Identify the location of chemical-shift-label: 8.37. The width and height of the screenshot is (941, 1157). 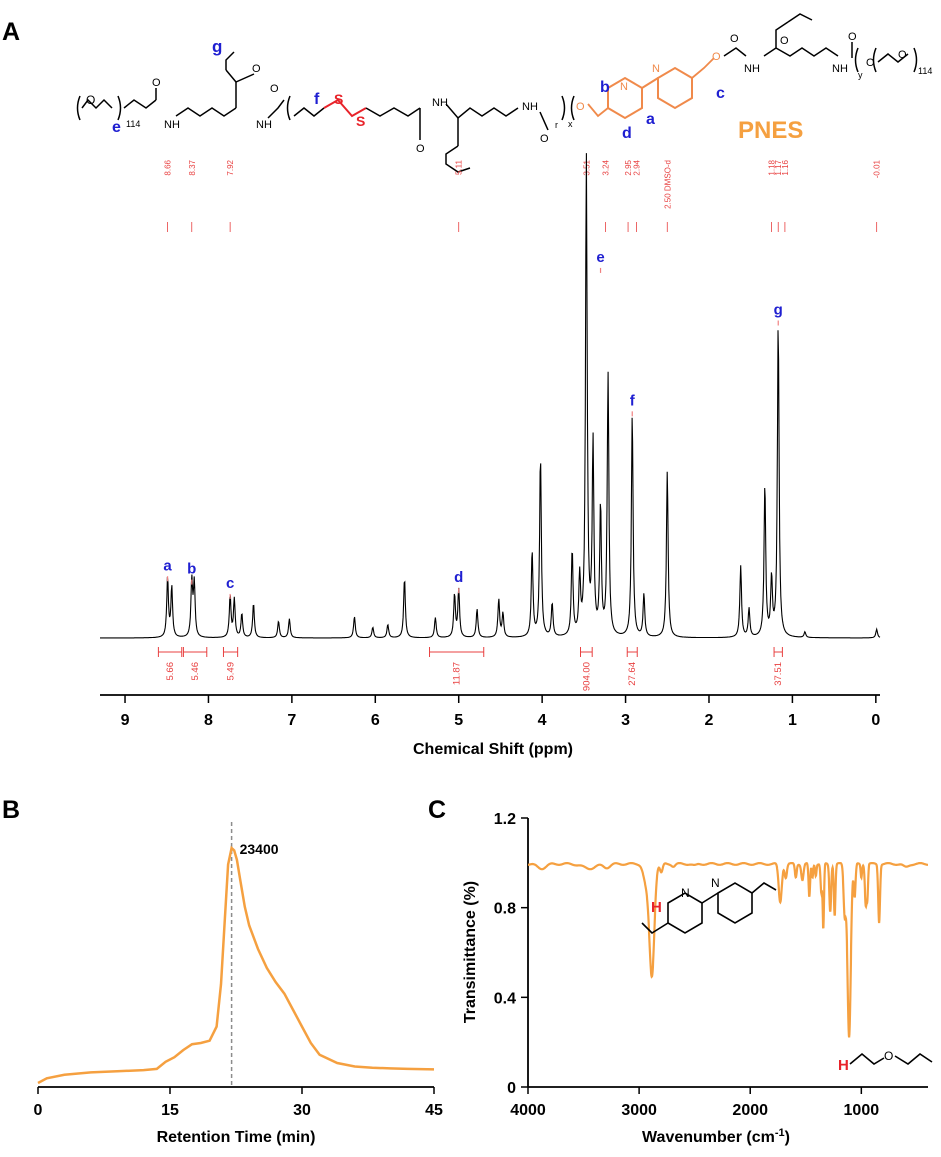
(192, 167).